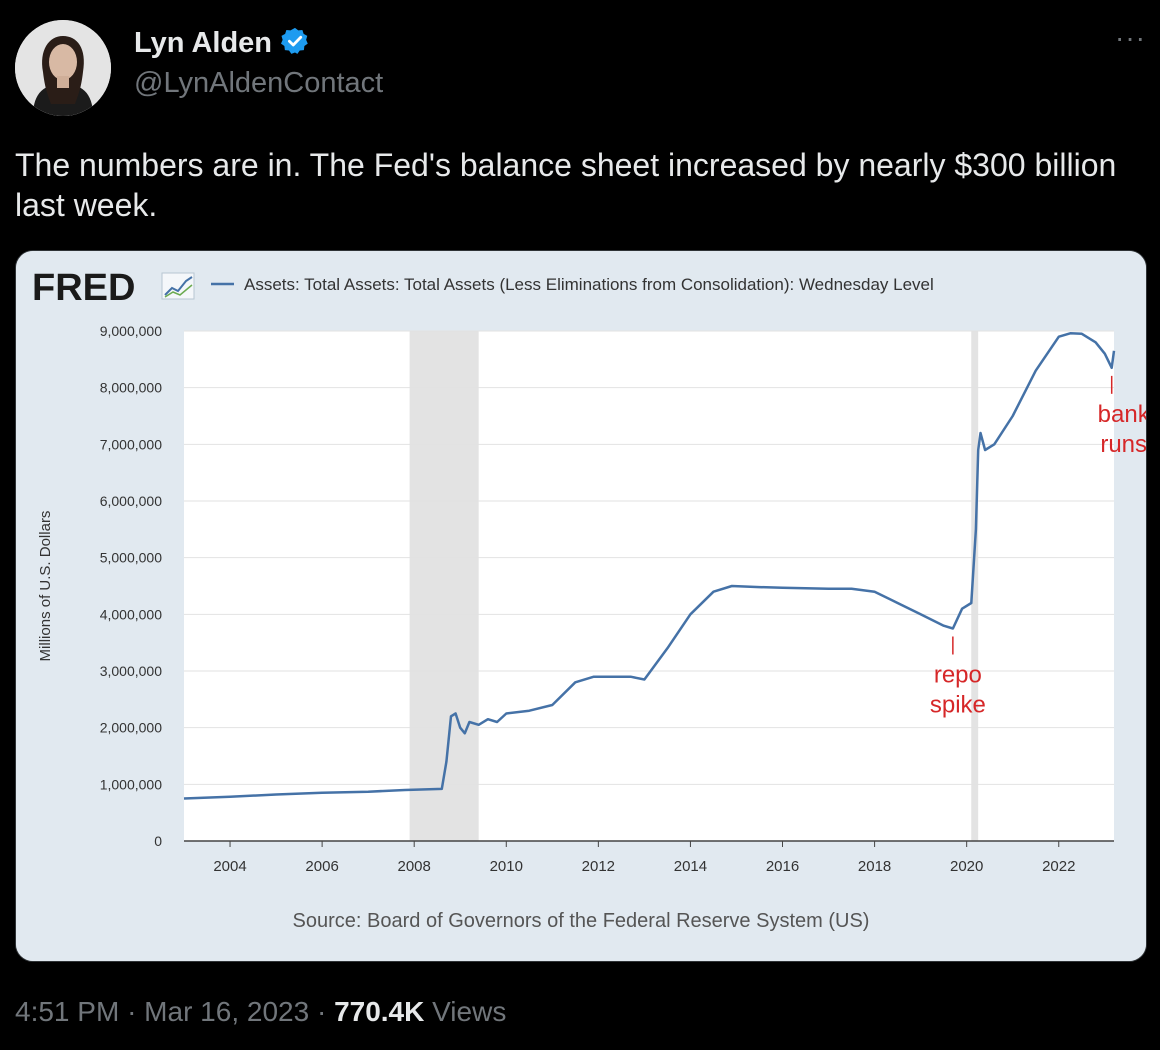 This screenshot has width=1160, height=1050. Describe the element at coordinates (67, 1011) in the screenshot. I see `tweet-time: 4:51 PM` at that location.